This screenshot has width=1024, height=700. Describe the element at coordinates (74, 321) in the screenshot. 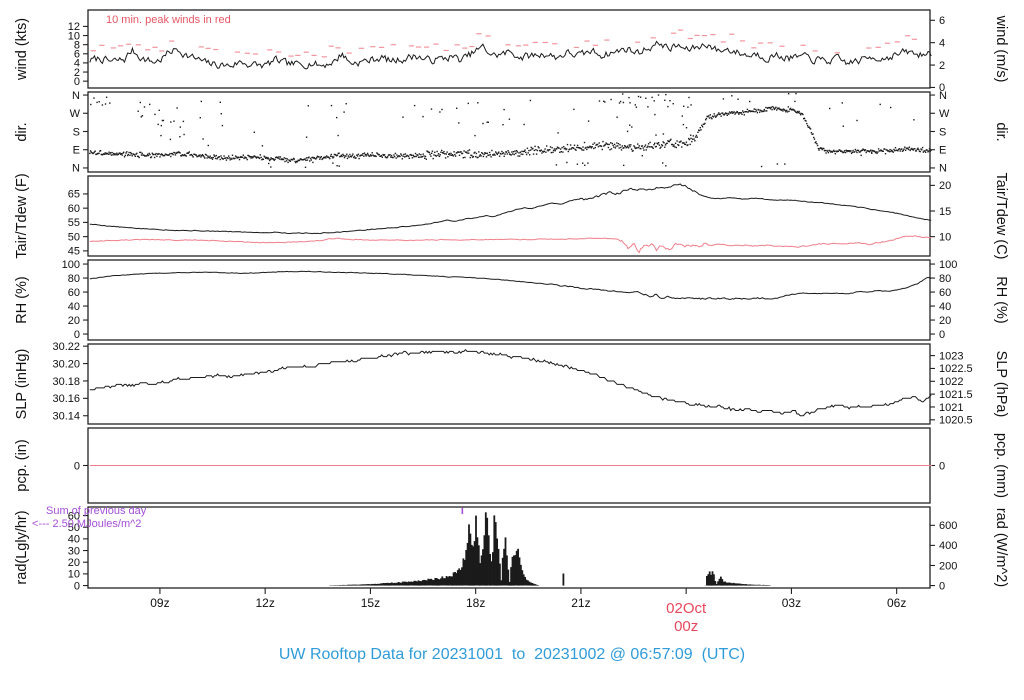

I see `tick-label-left-rh: 20` at that location.